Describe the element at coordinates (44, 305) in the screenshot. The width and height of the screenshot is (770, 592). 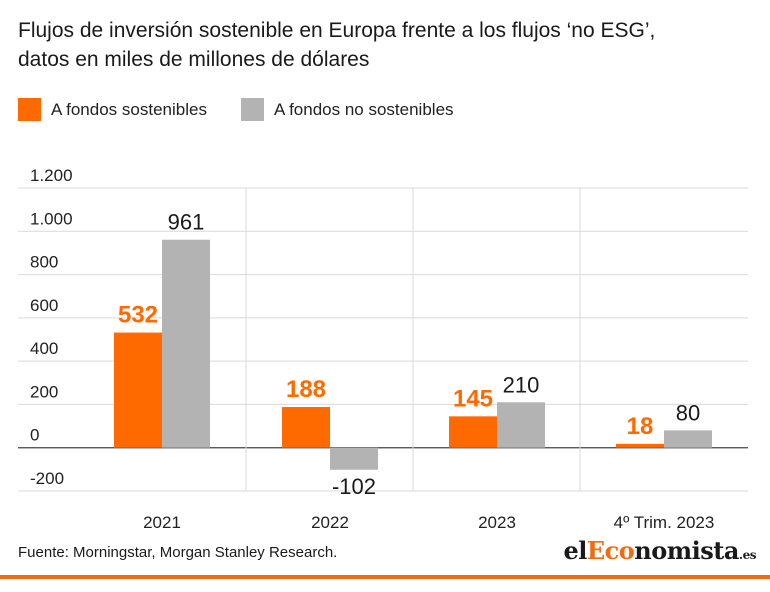
I see `y-tick-label: 600` at that location.